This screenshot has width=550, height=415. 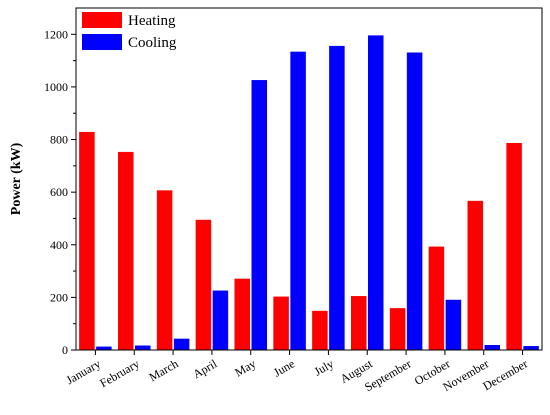 What do you see at coordinates (56, 87) in the screenshot?
I see `y-tick-label: 1000` at bounding box center [56, 87].